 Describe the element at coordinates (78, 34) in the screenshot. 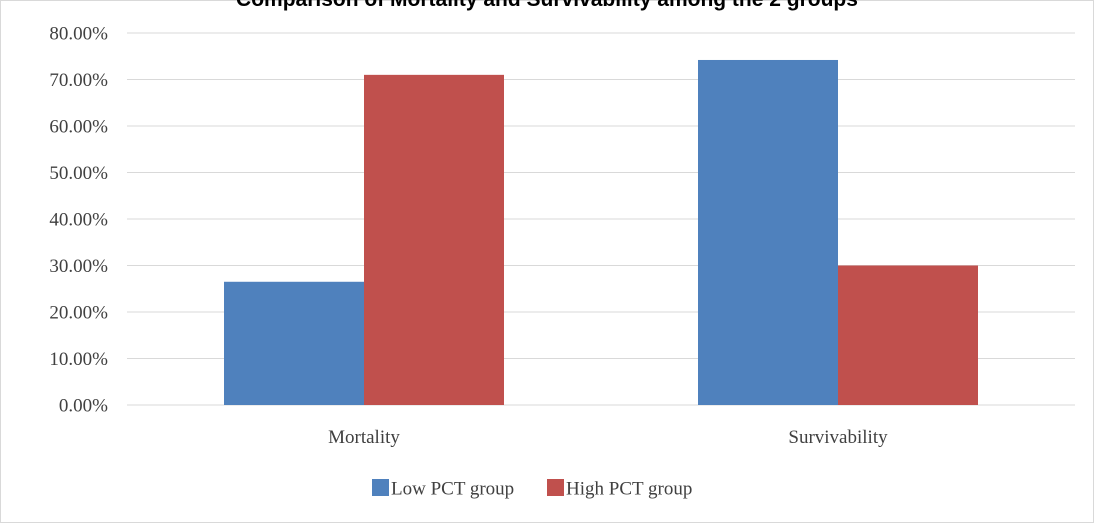

I see `y-tick-label: 80.00%` at that location.